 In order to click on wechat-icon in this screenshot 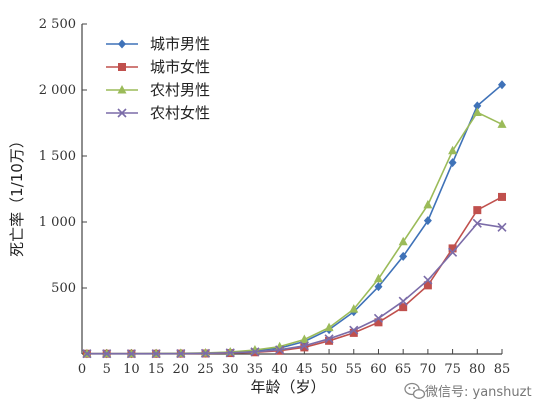, I will do `click(415, 390)`.